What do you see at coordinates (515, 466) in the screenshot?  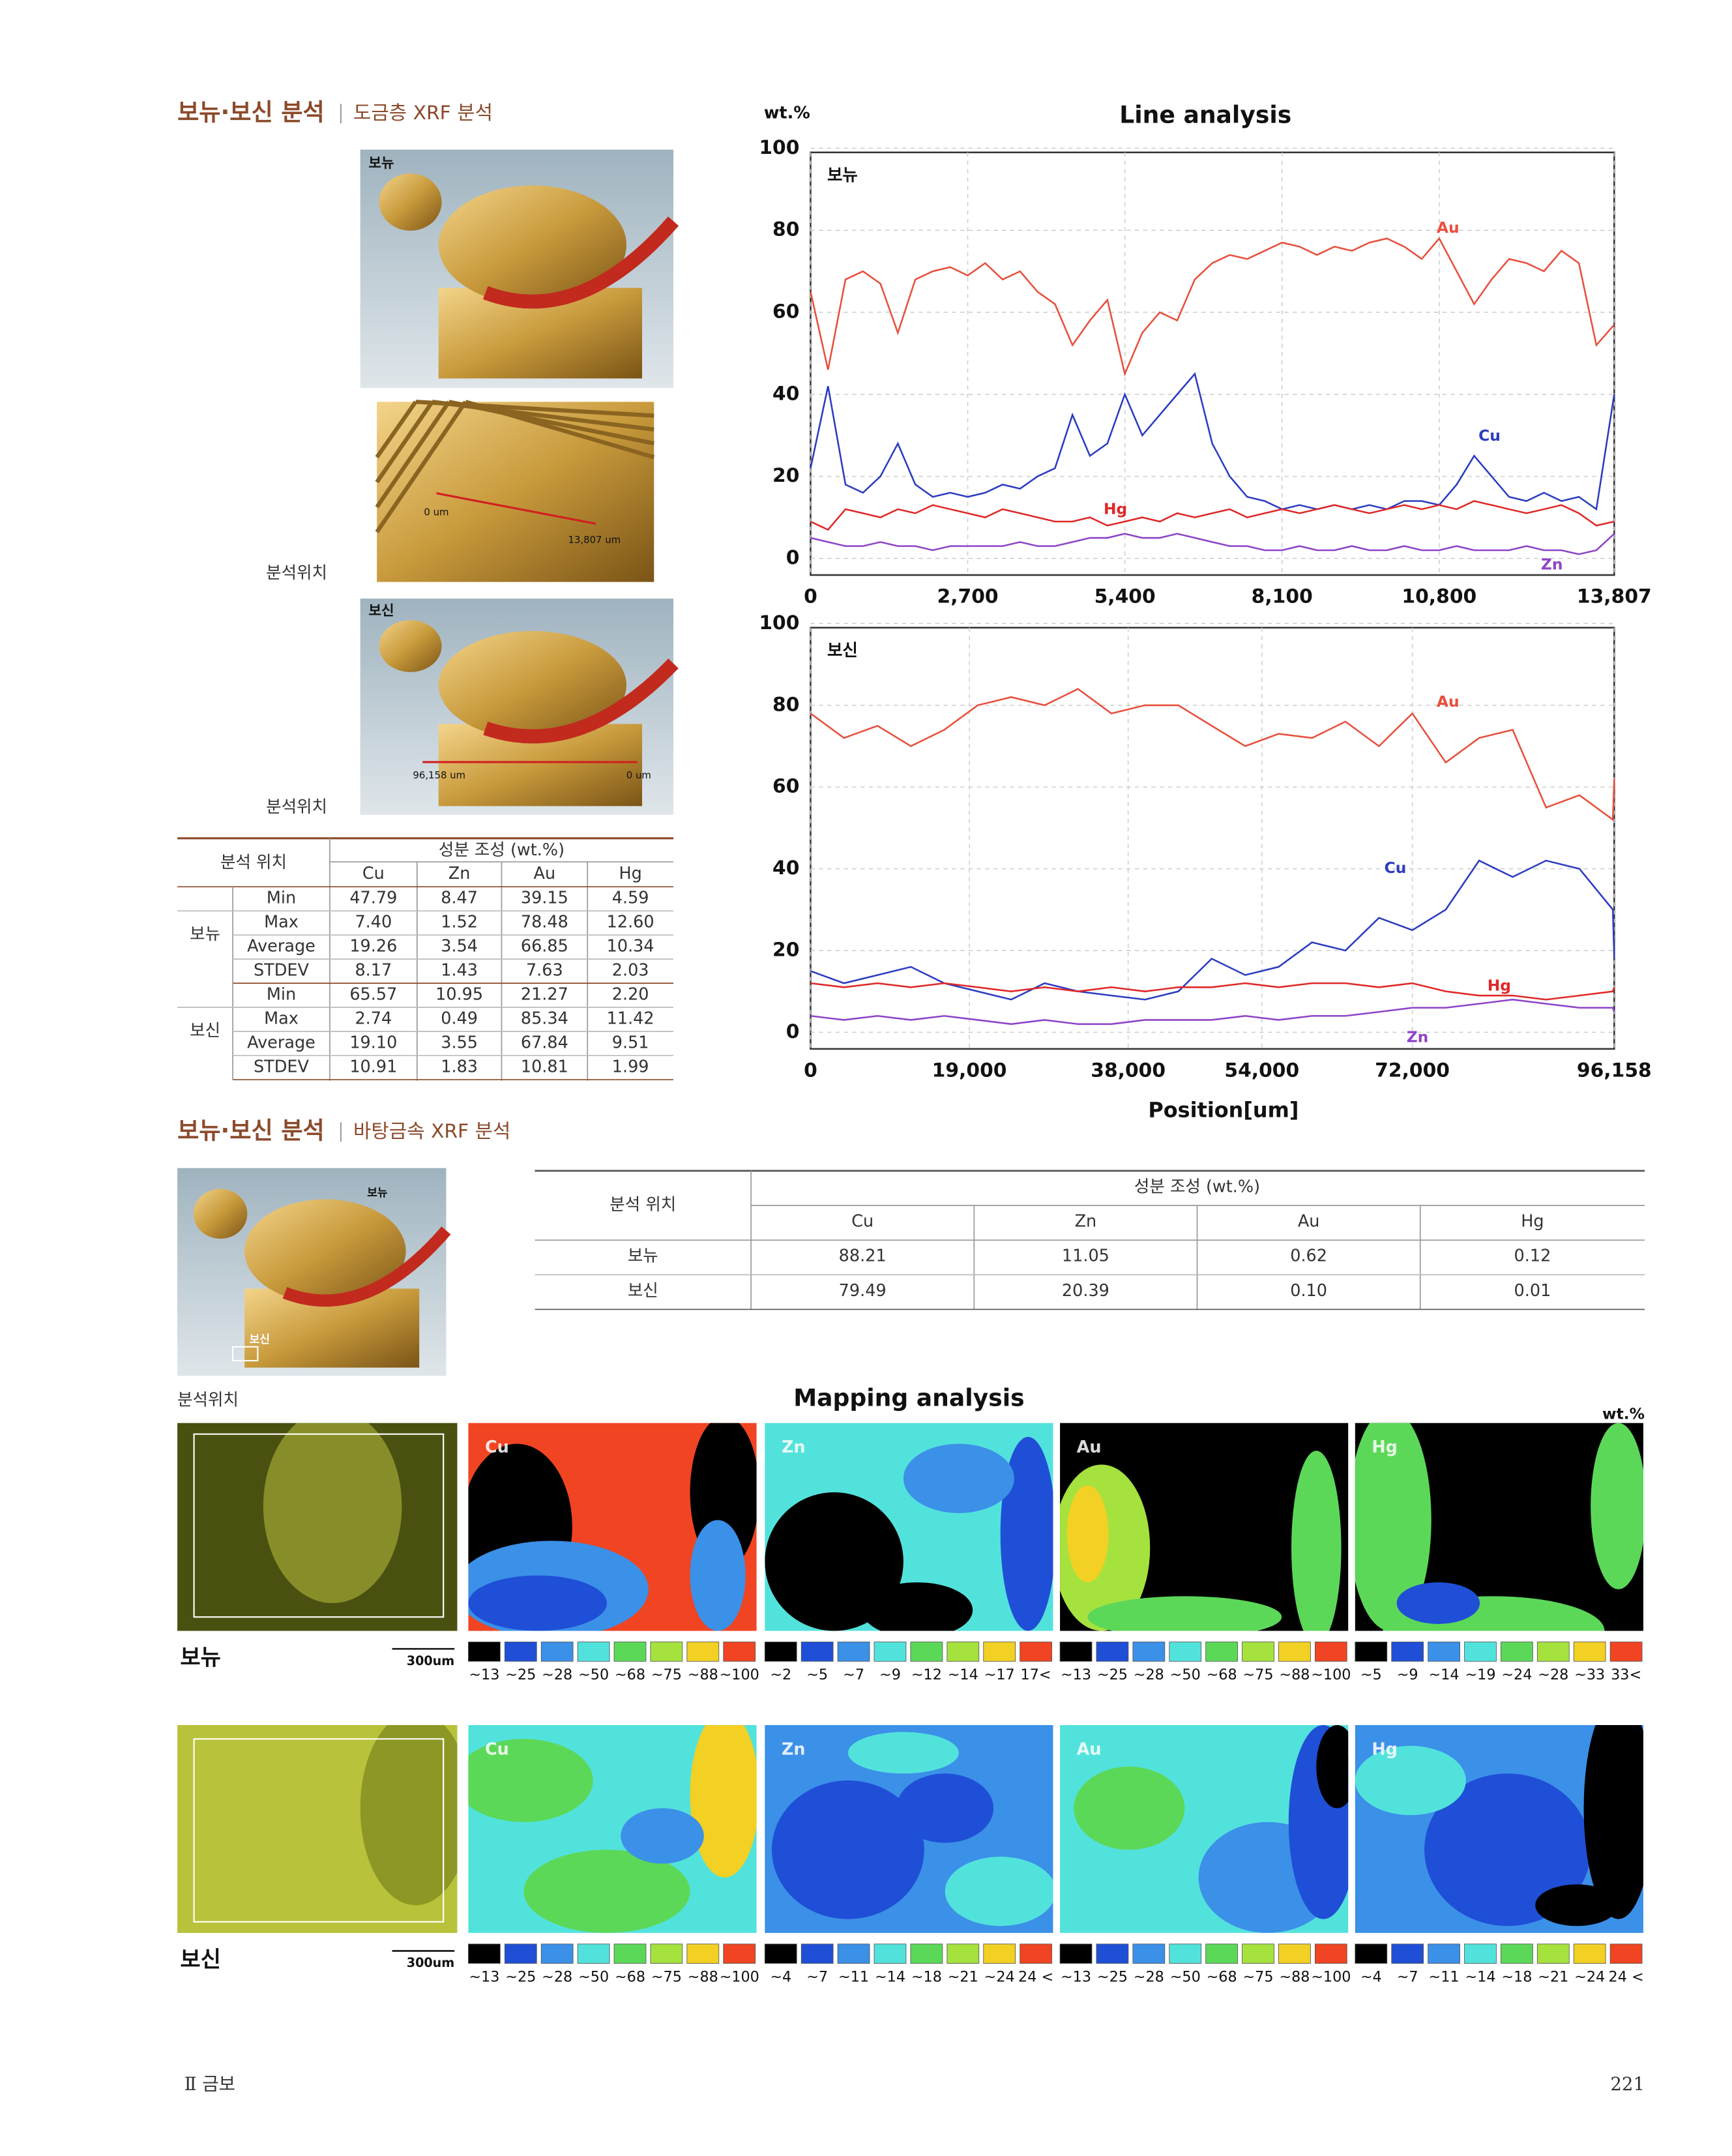 I see `photo-ridge` at bounding box center [515, 466].